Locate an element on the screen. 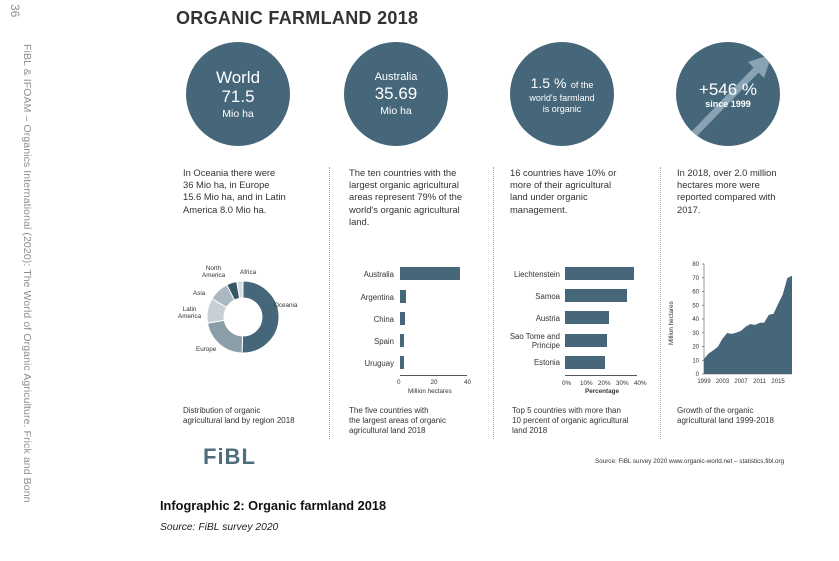  y-tick-label: 70 is located at coordinates (695, 279).